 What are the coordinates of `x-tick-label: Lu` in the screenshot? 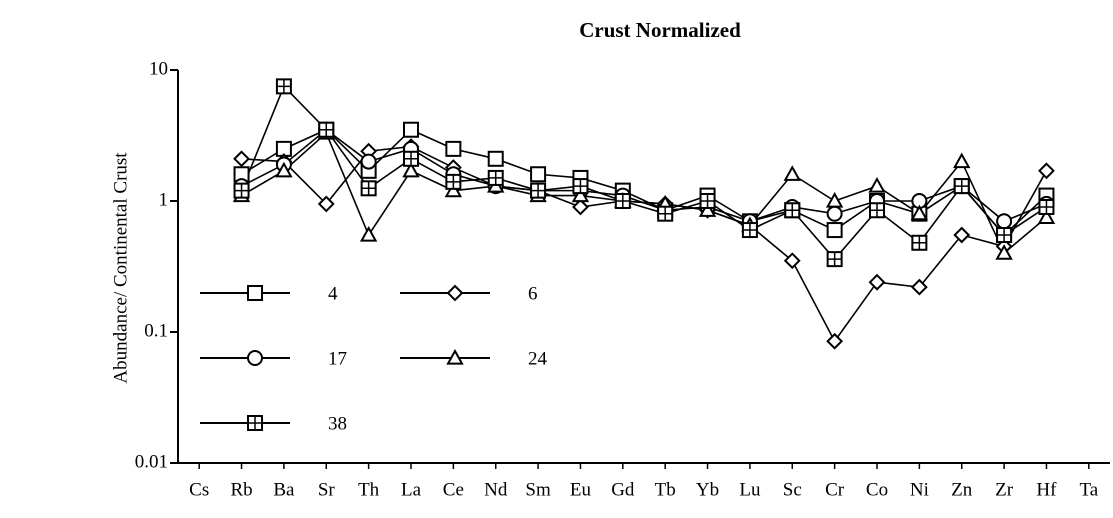 It's located at (750, 489).